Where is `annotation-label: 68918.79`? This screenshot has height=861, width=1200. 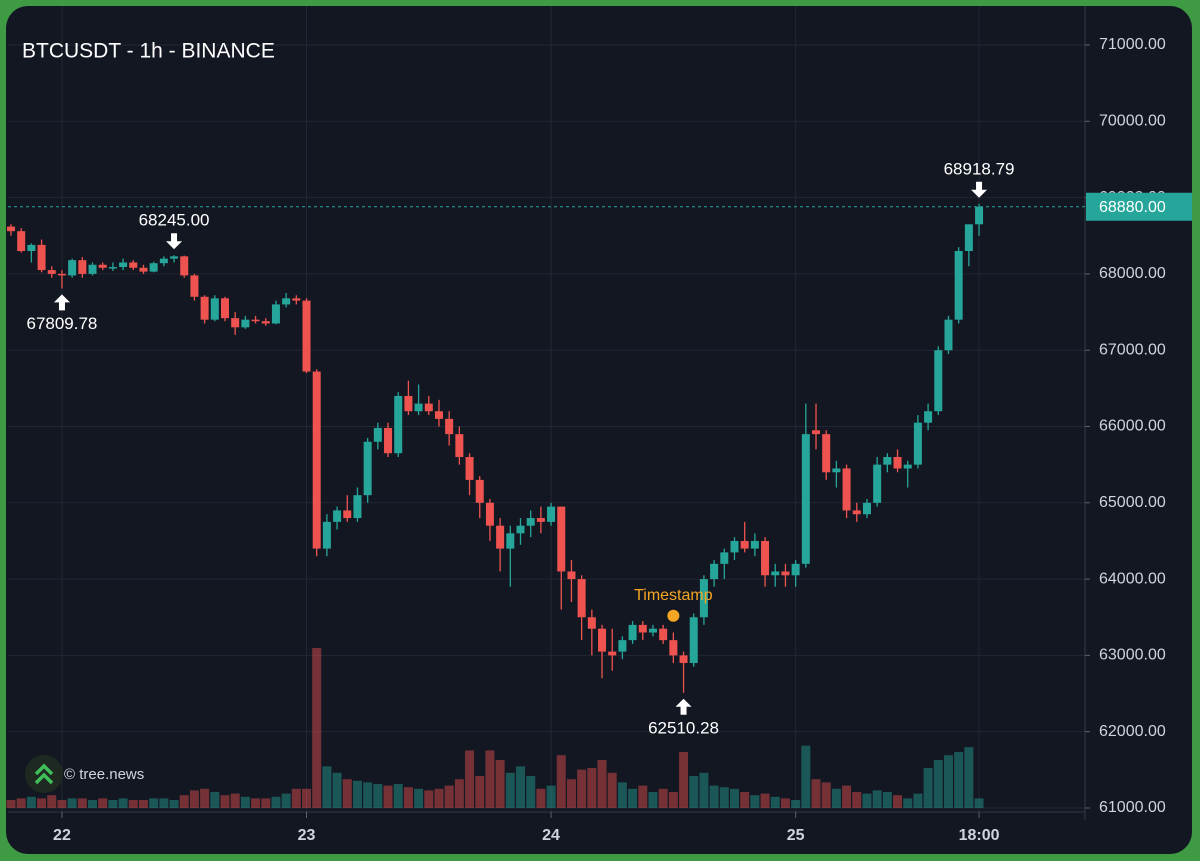 annotation-label: 68918.79 is located at coordinates (979, 168).